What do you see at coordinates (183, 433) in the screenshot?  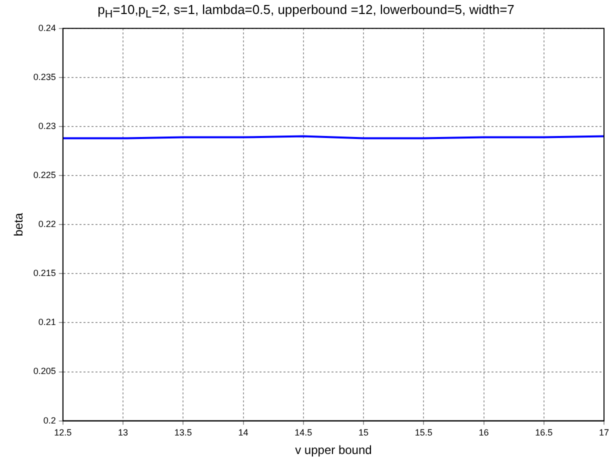 I see `x-tick-label: 13.5` at bounding box center [183, 433].